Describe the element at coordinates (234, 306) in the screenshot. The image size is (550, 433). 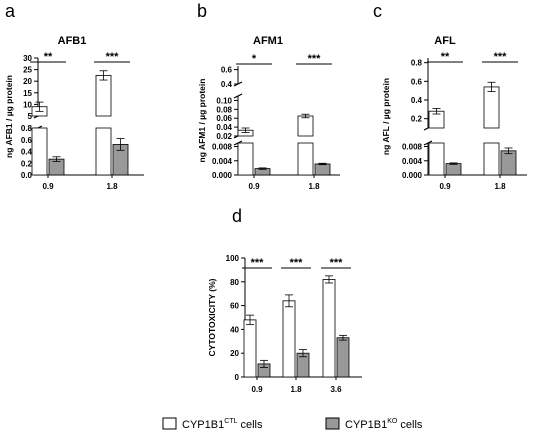
I see `y-tick-label: 60` at that location.